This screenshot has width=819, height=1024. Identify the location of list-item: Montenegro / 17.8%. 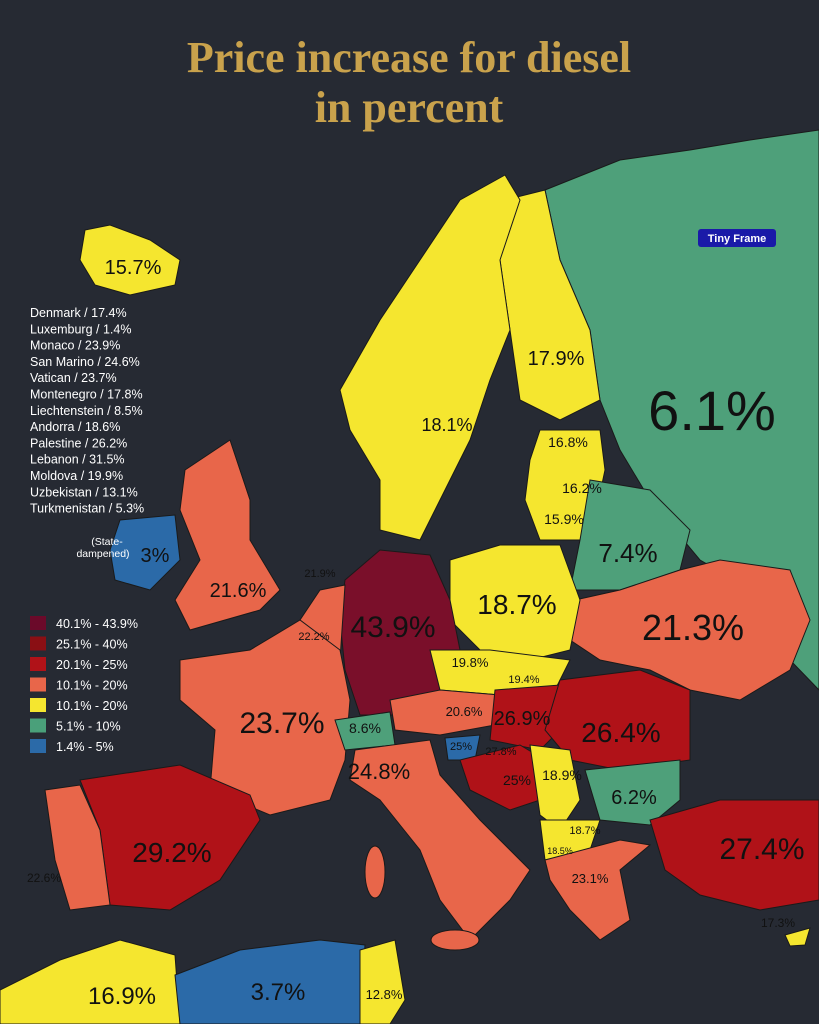
(86, 395).